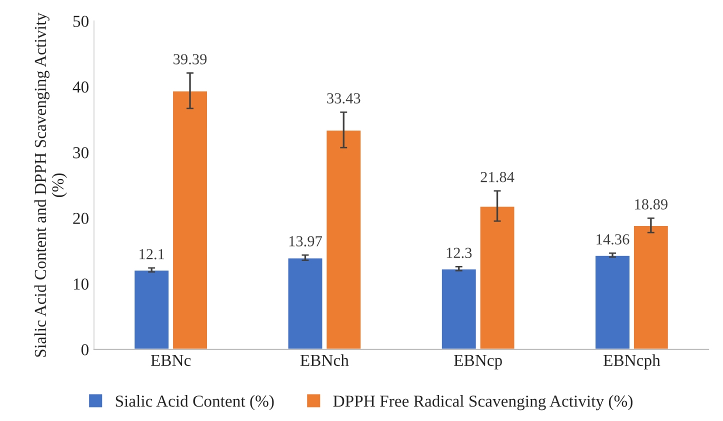  I want to click on y-tick-label: 40, so click(80, 87).